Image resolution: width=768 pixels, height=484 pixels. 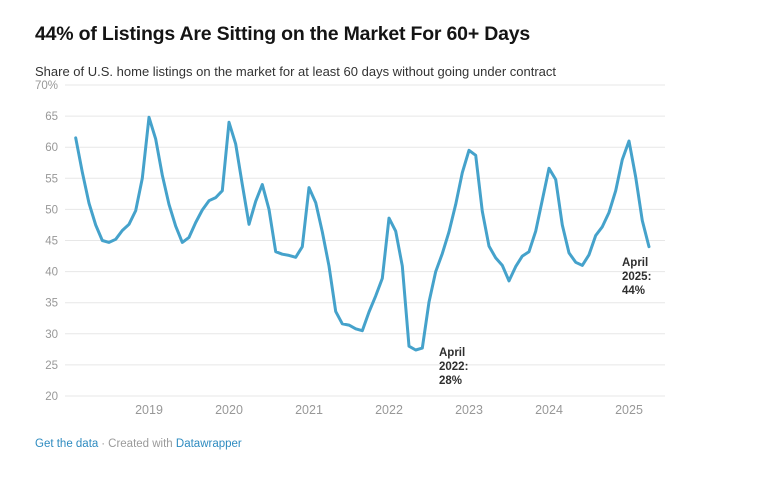 I want to click on x-tick-label: 2023, so click(x=469, y=410).